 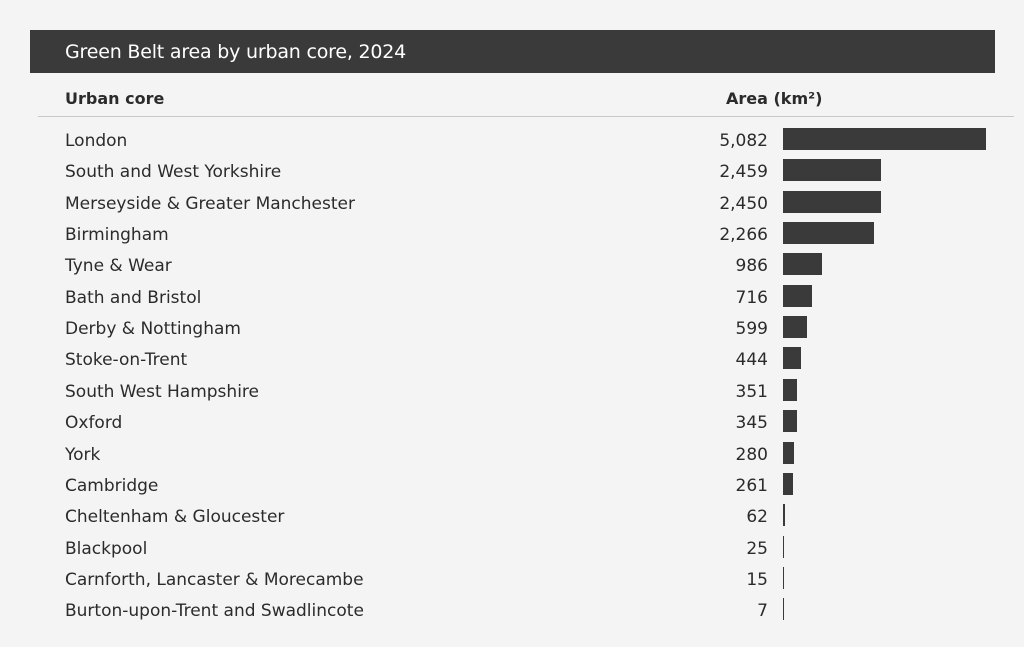 What do you see at coordinates (512, 612) in the screenshot?
I see `bar-row: Burton-upon-Trent and Swadlincote 7` at bounding box center [512, 612].